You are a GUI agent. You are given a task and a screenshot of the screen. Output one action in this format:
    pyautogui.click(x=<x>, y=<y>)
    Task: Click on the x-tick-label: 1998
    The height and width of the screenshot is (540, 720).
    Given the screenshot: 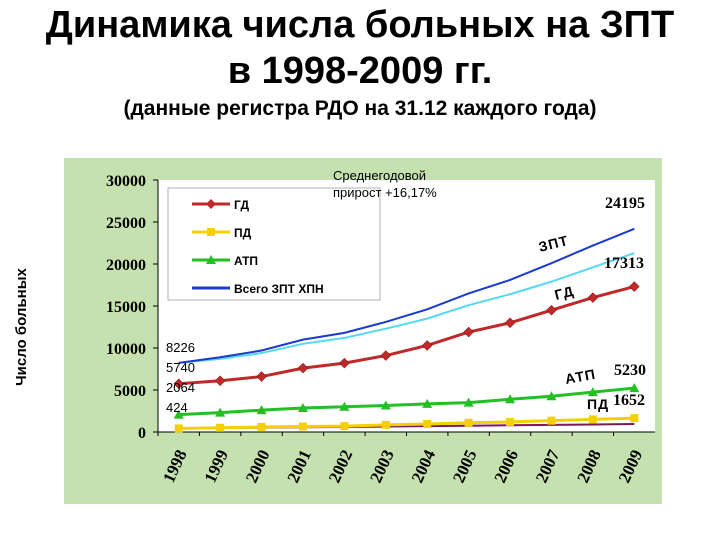 What is the action you would take?
    pyautogui.click(x=175, y=466)
    